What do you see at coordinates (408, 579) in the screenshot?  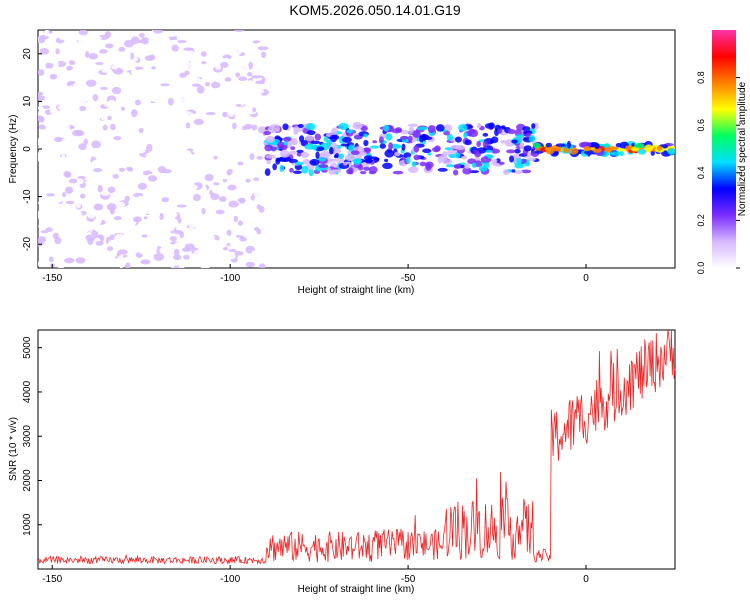 I see `x-tick-label: -50` at bounding box center [408, 579].